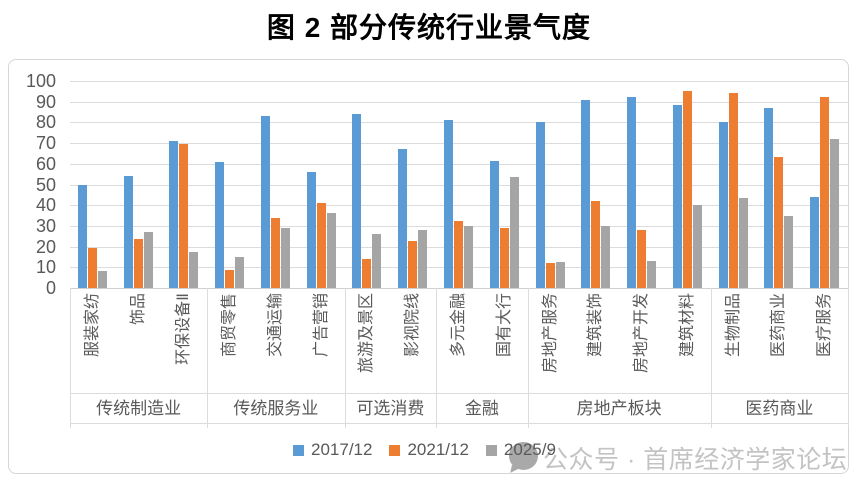 Image resolution: width=858 pixels, height=486 pixels. I want to click on y-tick-label: 10, so click(45, 267).